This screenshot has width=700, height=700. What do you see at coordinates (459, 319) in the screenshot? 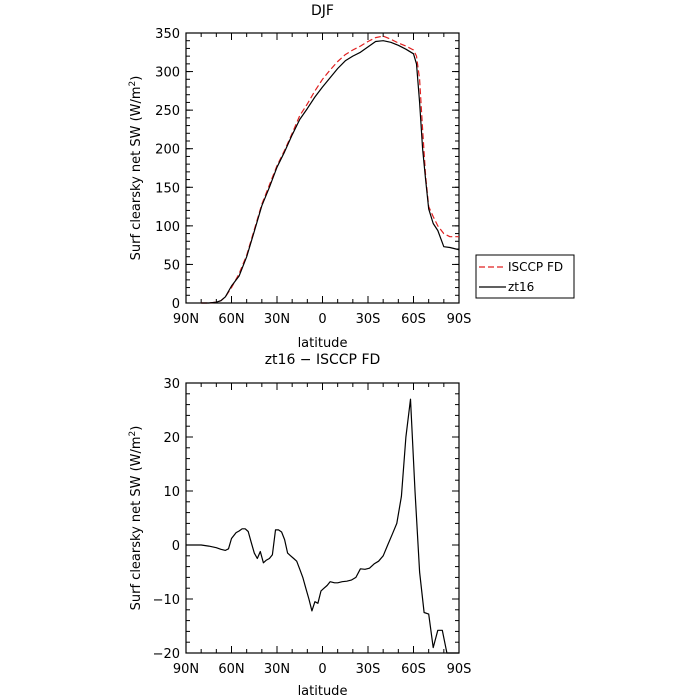
I see `chart-top-x-tick-label: 90S` at bounding box center [459, 319].